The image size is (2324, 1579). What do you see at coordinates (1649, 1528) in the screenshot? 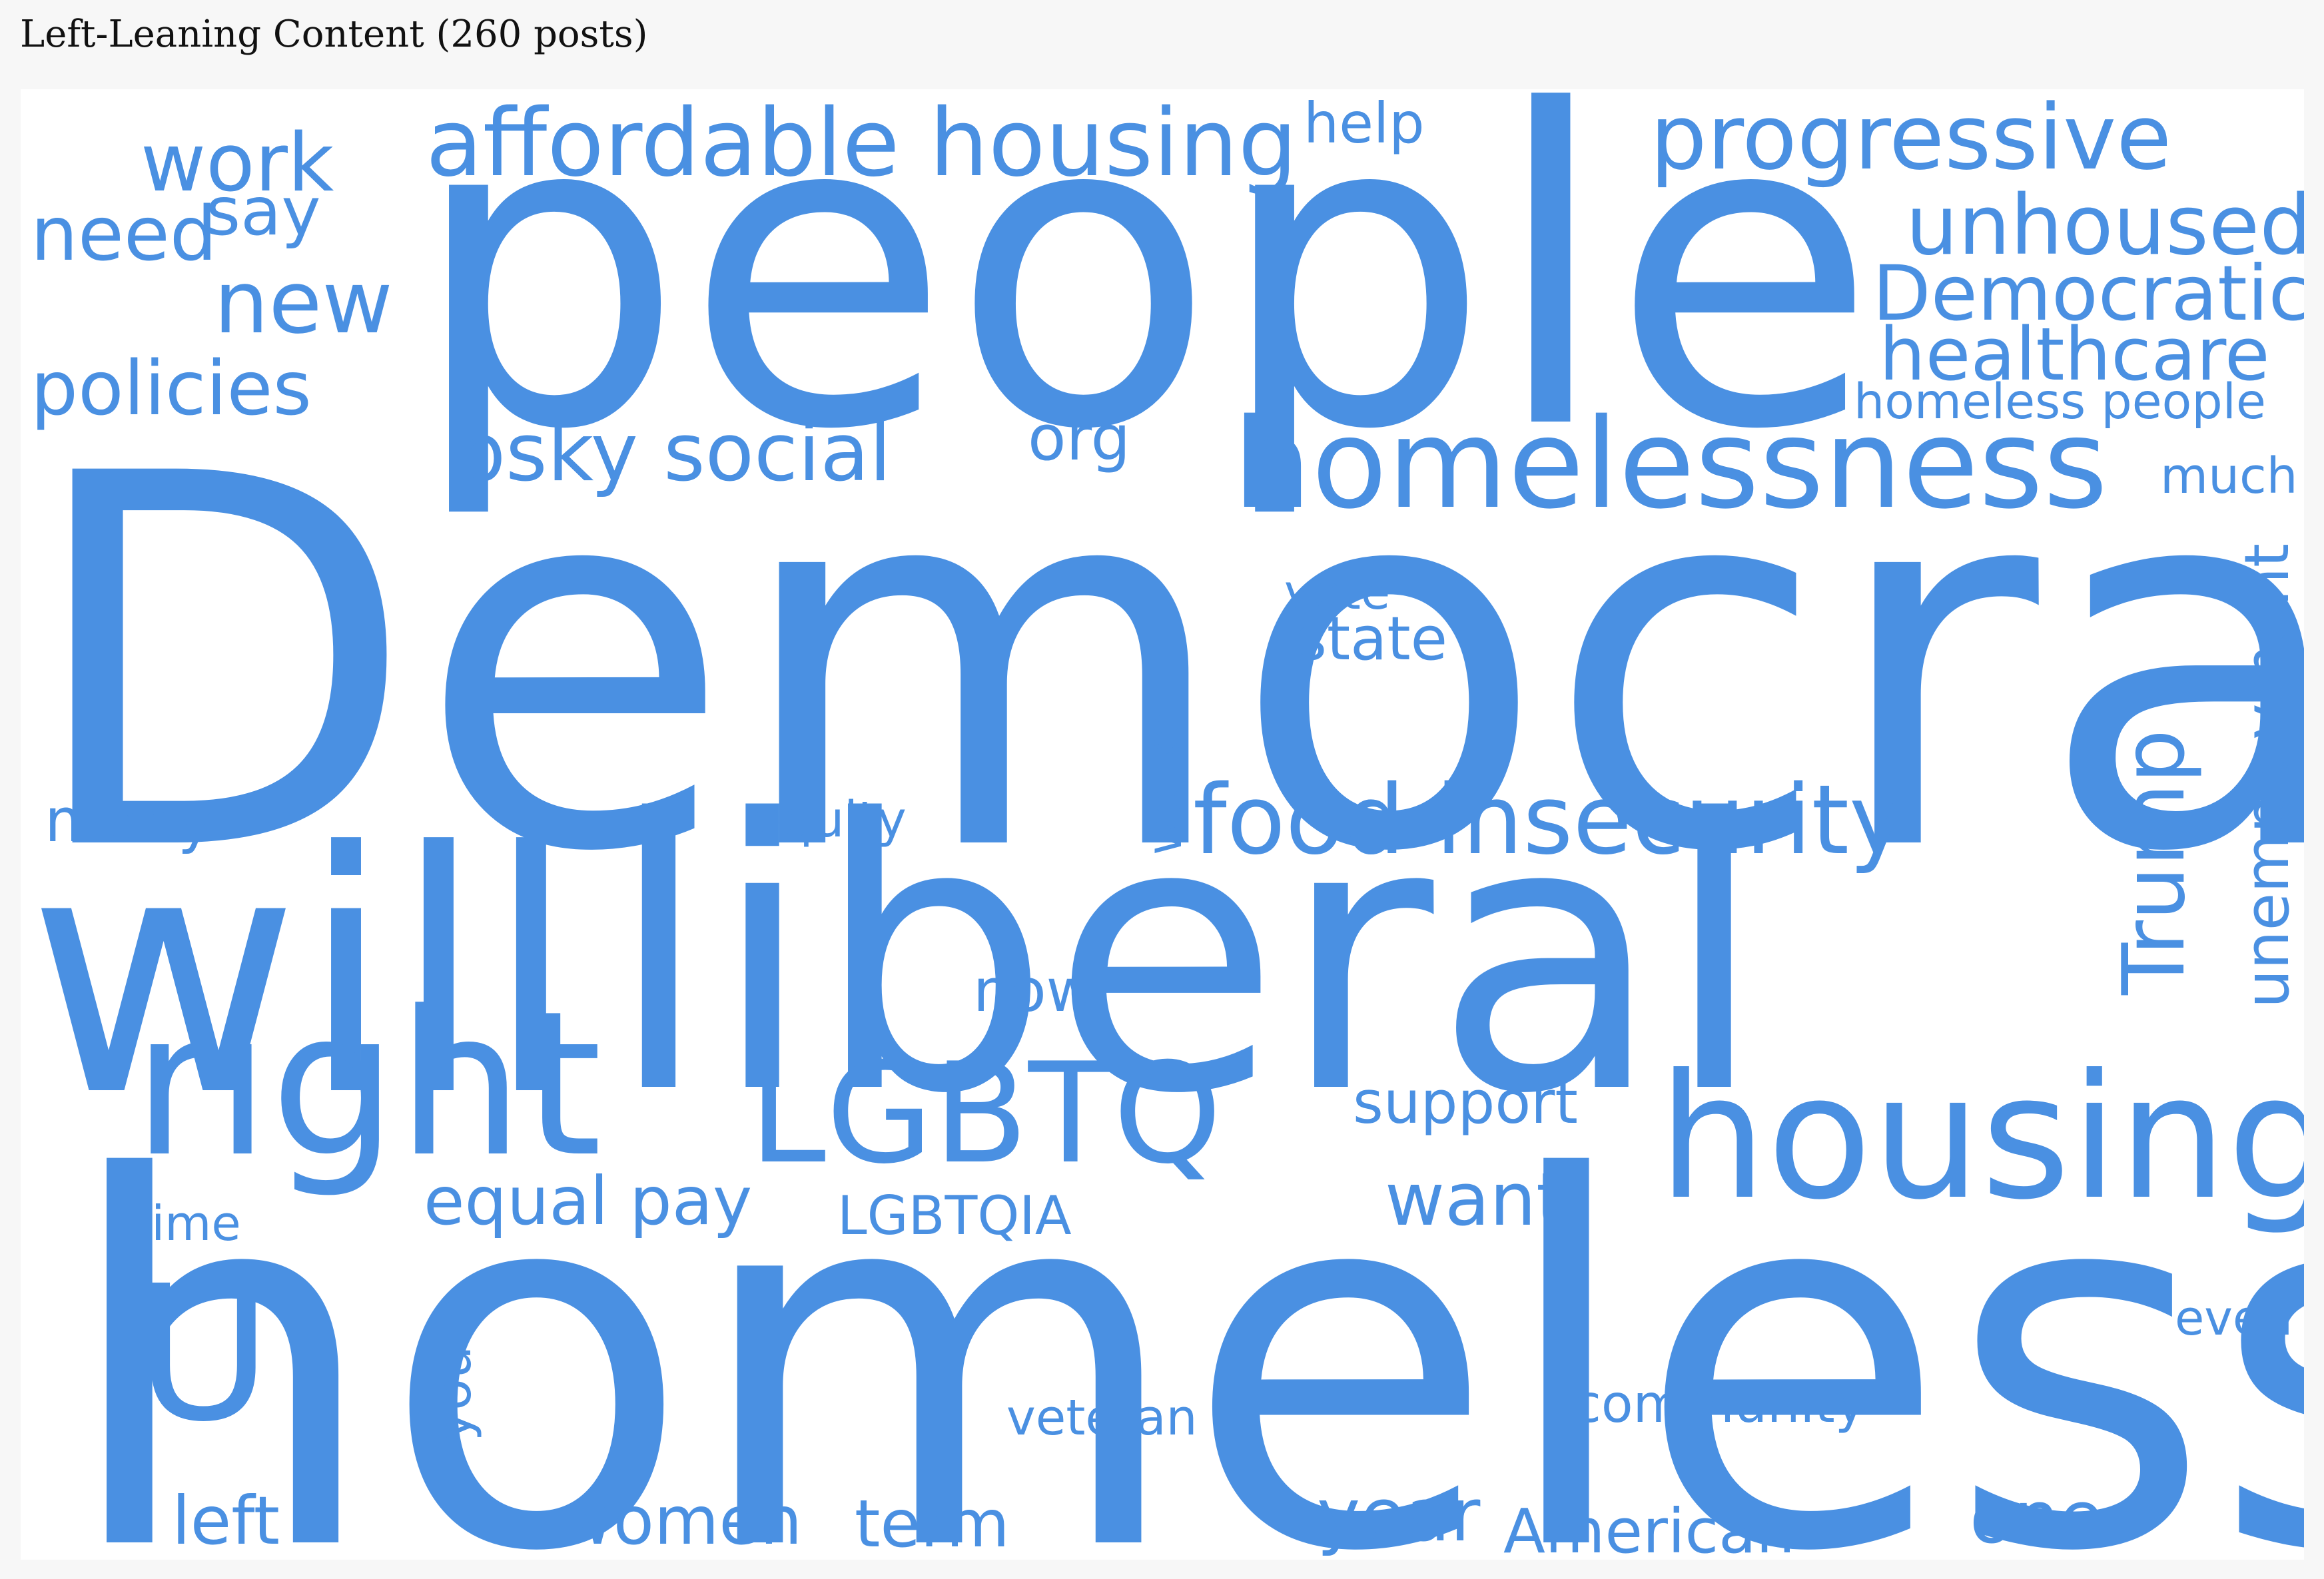
I see `word-american: American` at bounding box center [1649, 1528].